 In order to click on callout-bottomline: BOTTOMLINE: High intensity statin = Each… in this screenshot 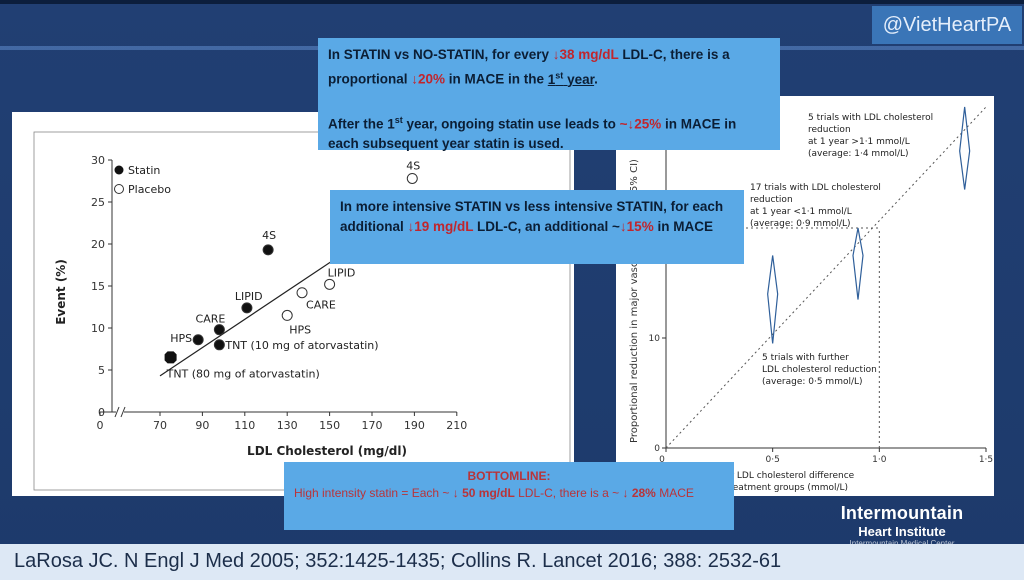, I will do `click(509, 496)`.